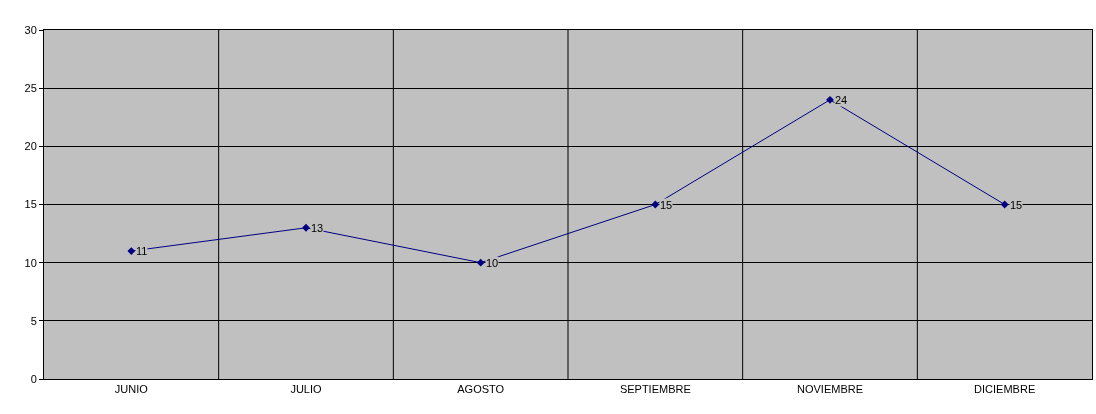 The image size is (1096, 414). I want to click on y-tick-label: 10, so click(30, 262).